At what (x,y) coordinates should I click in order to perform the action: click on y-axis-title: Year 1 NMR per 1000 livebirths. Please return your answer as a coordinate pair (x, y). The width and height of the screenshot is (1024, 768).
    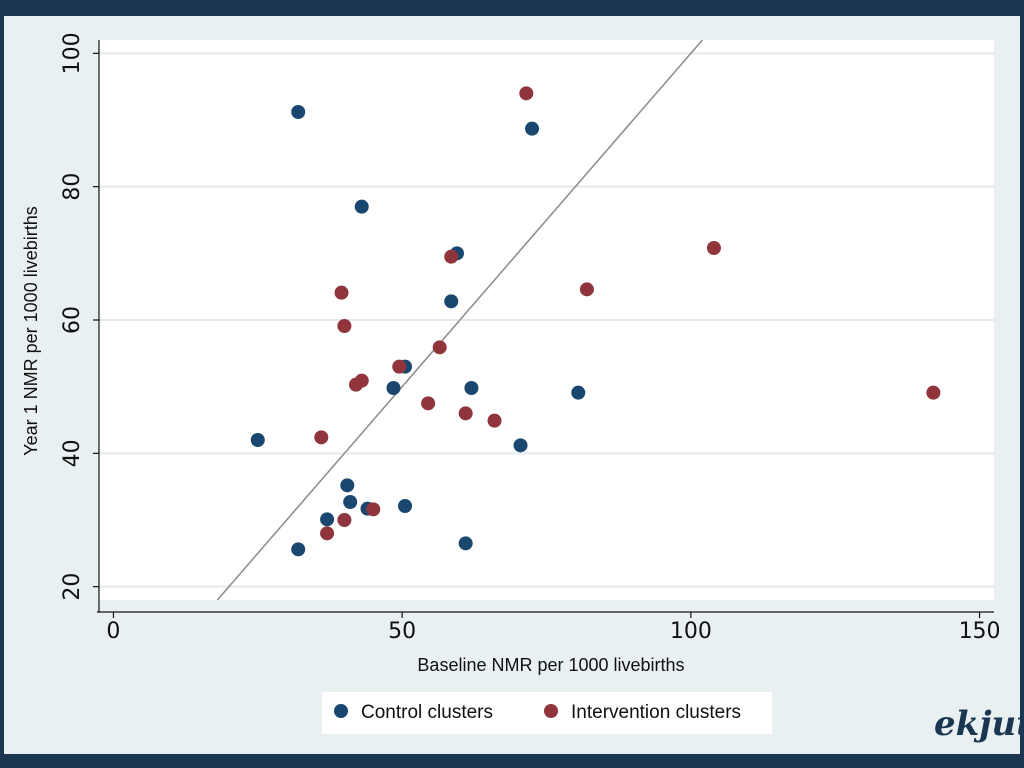
    Looking at the image, I should click on (31, 330).